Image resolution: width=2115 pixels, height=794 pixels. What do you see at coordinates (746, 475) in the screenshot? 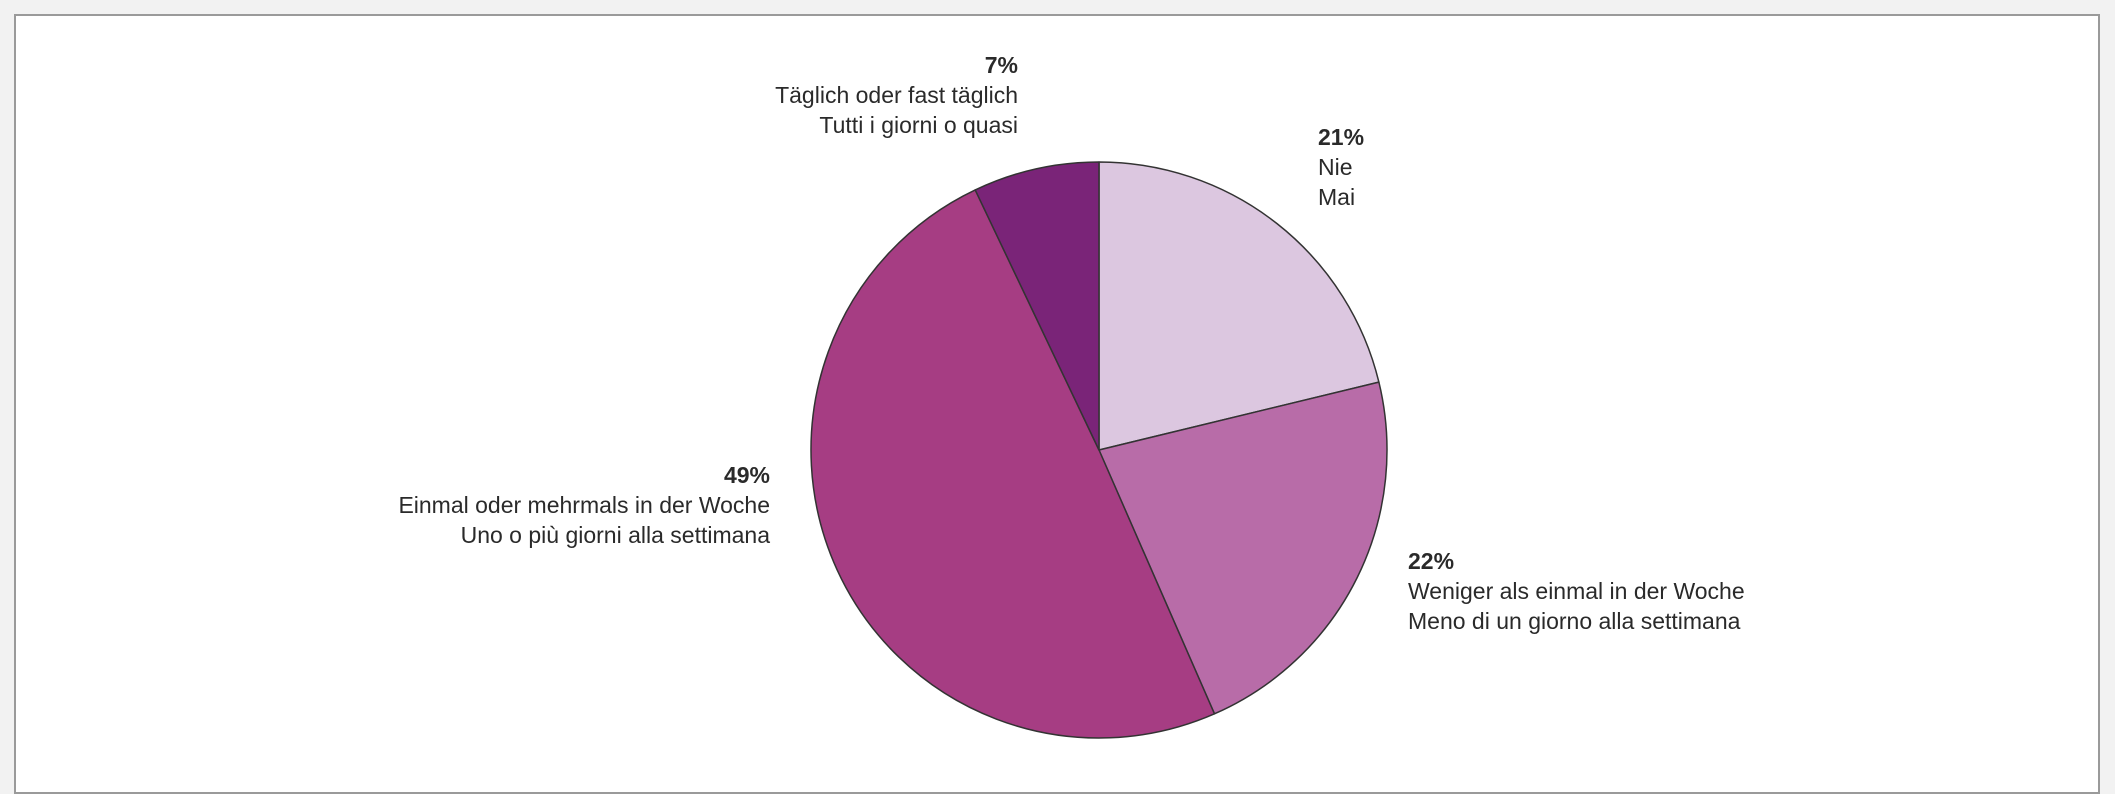
I see `slice-pct-einmal: 49%` at bounding box center [746, 475].